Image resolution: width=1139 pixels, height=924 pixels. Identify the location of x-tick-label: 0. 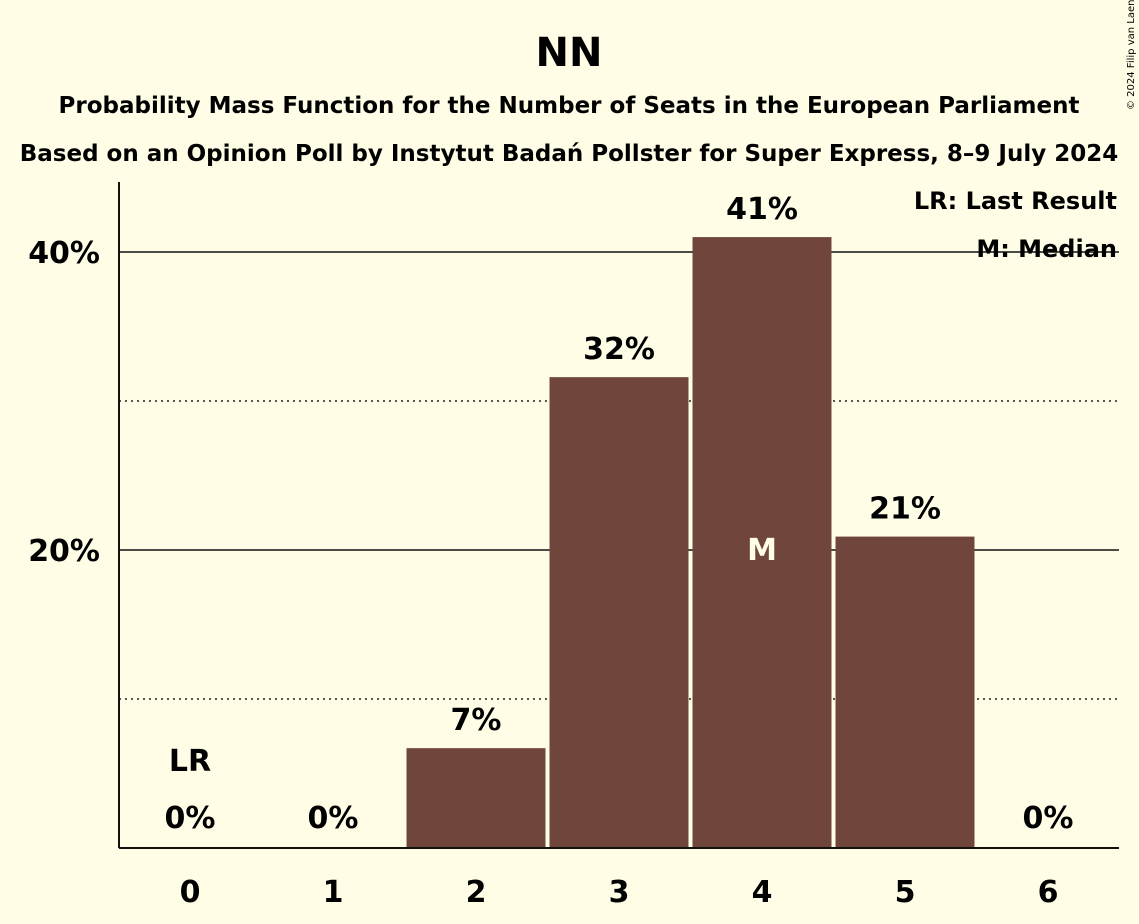
(190, 892).